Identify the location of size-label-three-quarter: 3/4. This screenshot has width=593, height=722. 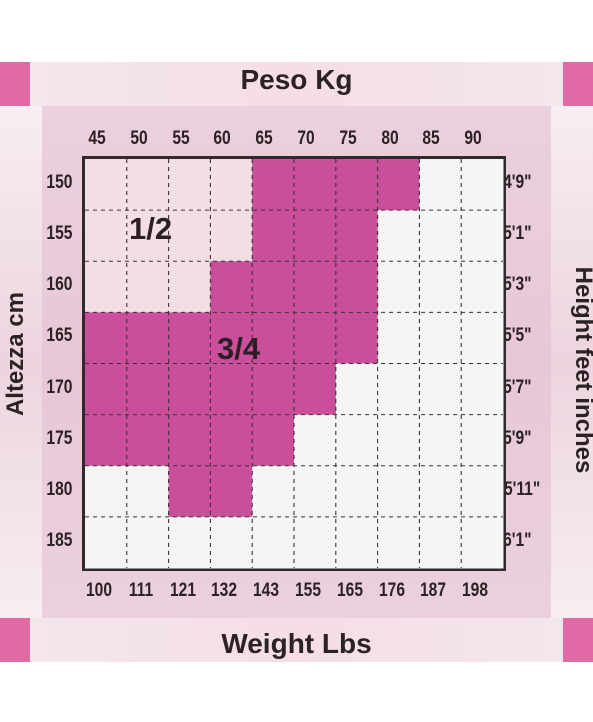
(239, 348).